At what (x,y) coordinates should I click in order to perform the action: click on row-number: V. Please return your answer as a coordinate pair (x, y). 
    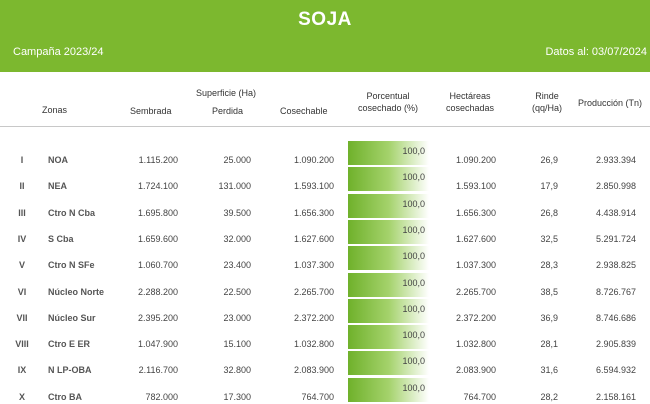
    Looking at the image, I should click on (21, 265).